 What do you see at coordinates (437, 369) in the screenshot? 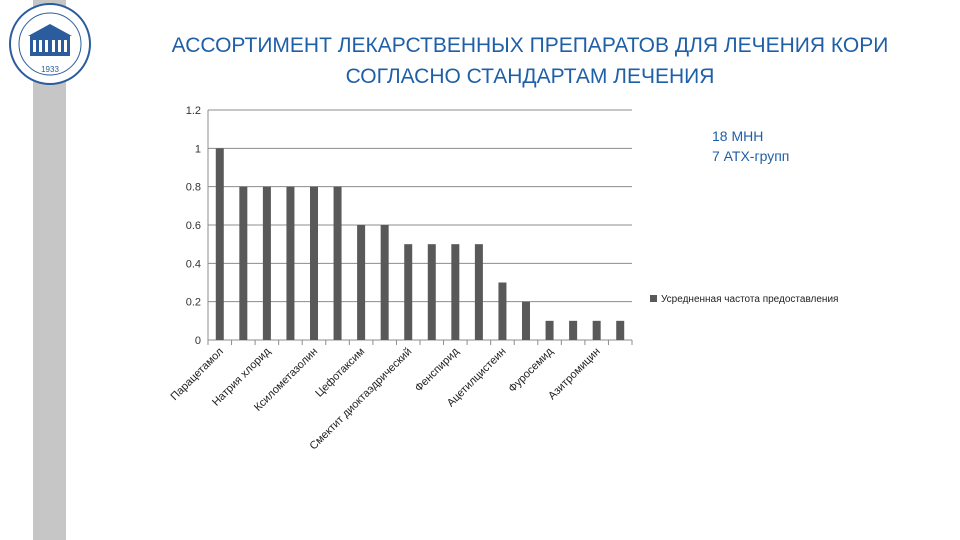
I see `x-tick-label: Фенспирид` at bounding box center [437, 369].